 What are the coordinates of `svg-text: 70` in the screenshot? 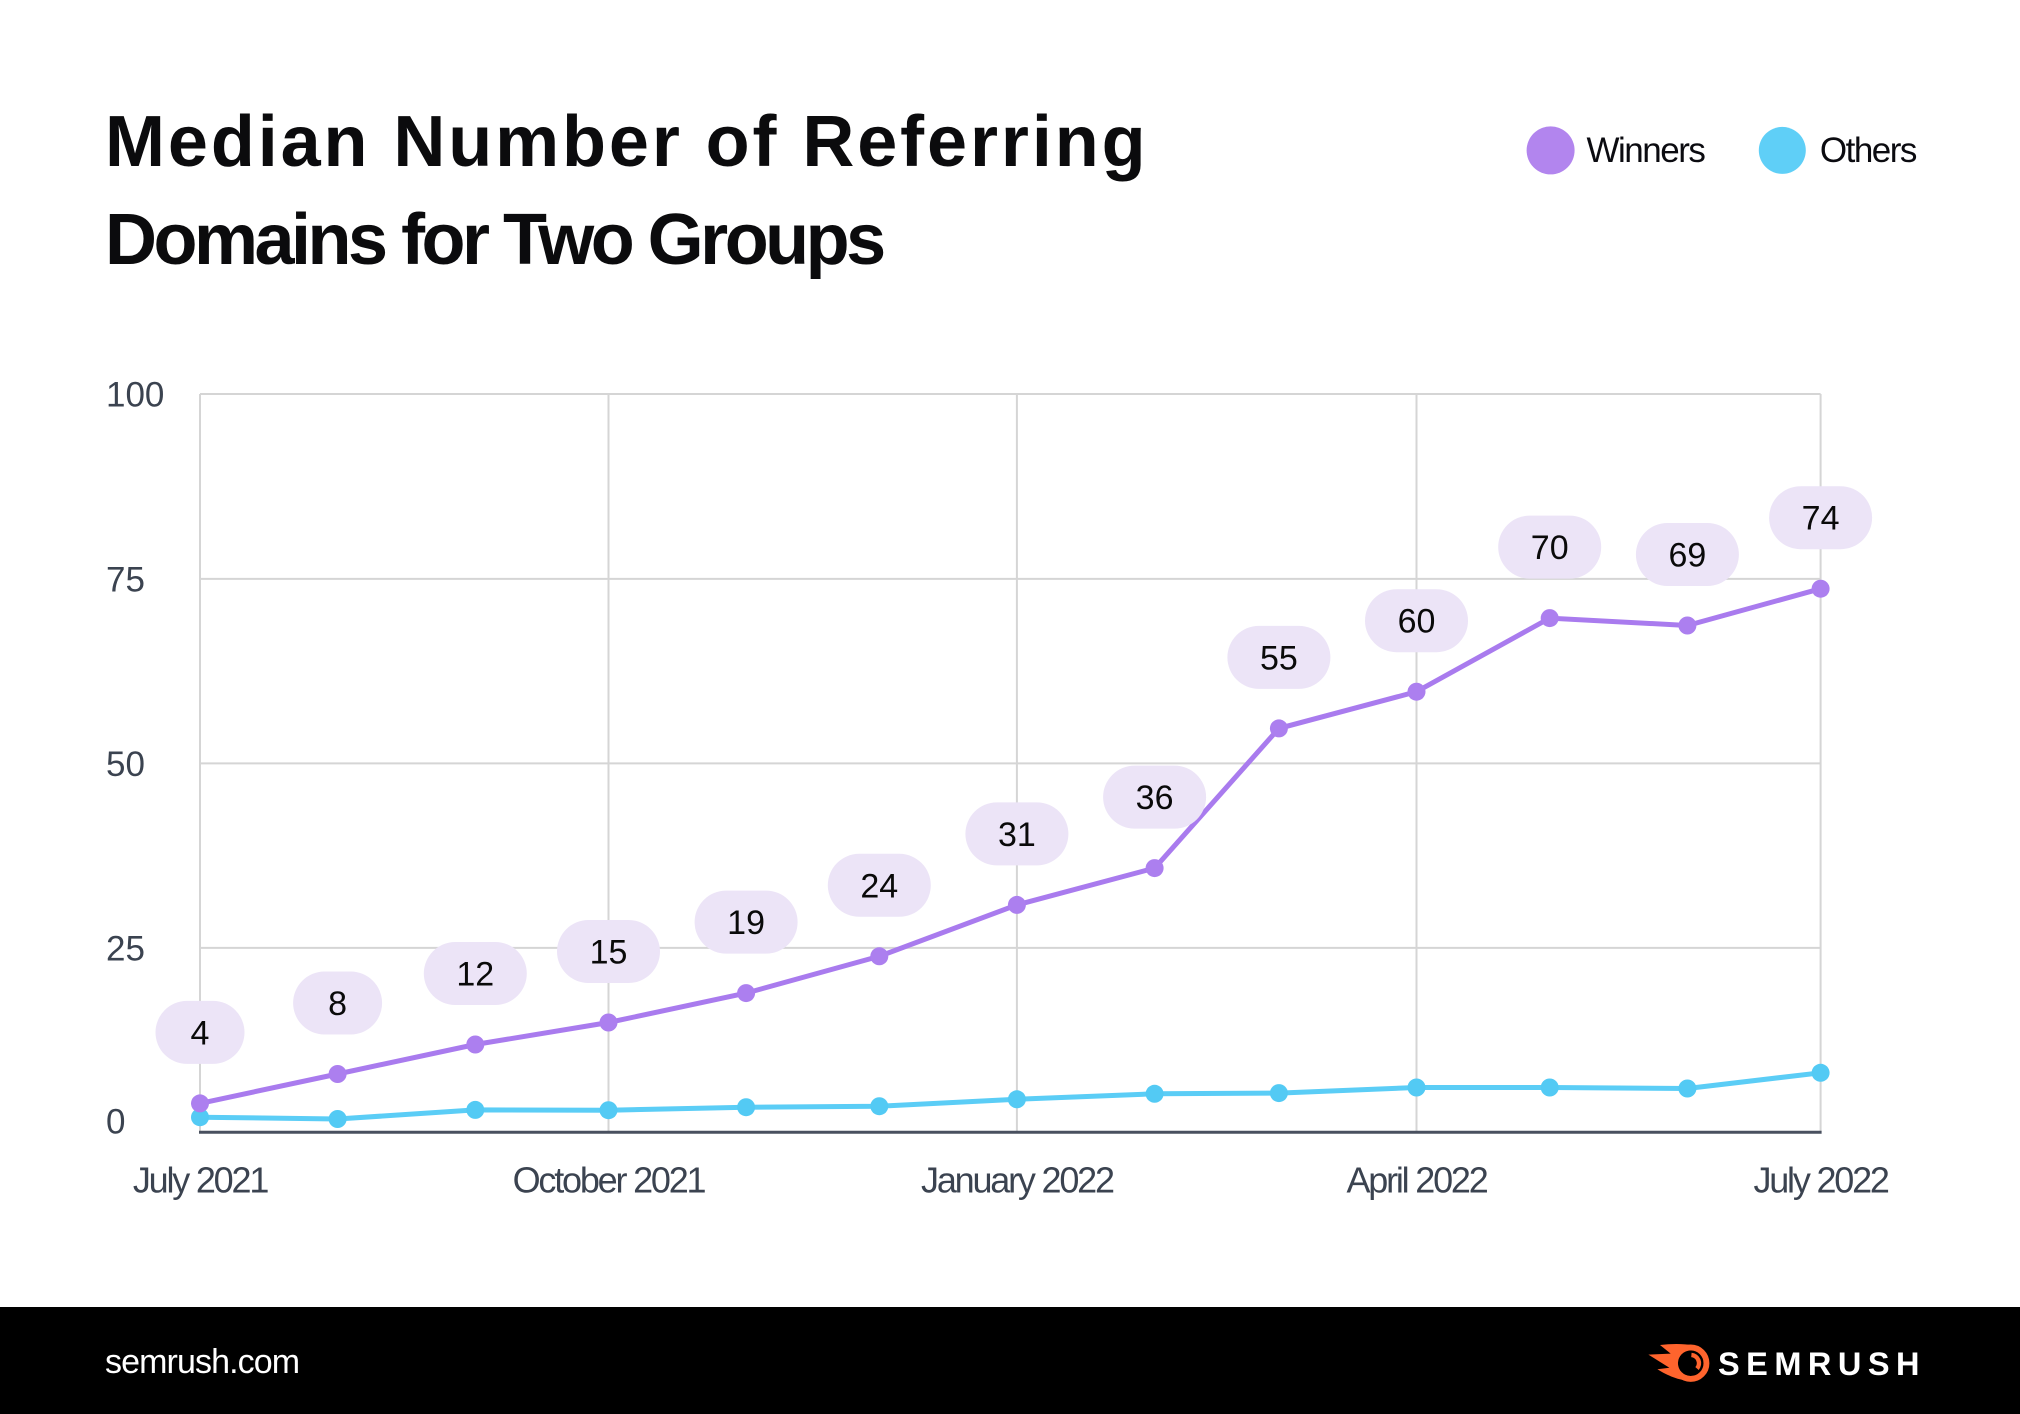 It's located at (1550, 548).